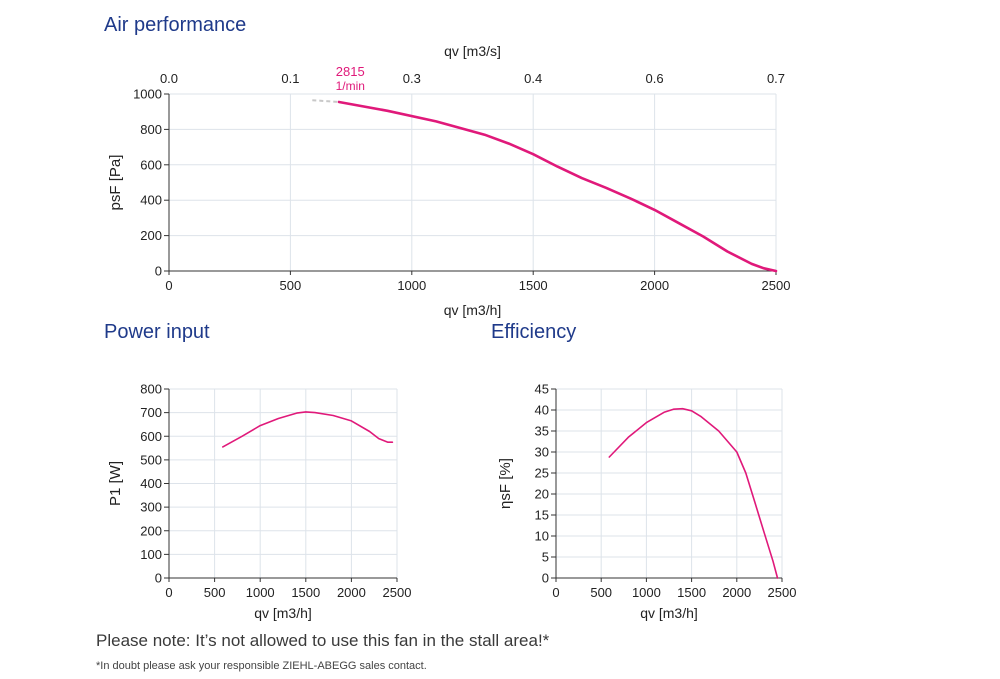 Image resolution: width=1000 pixels, height=679 pixels. What do you see at coordinates (533, 78) in the screenshot?
I see `x2-tick-label: 0.4` at bounding box center [533, 78].